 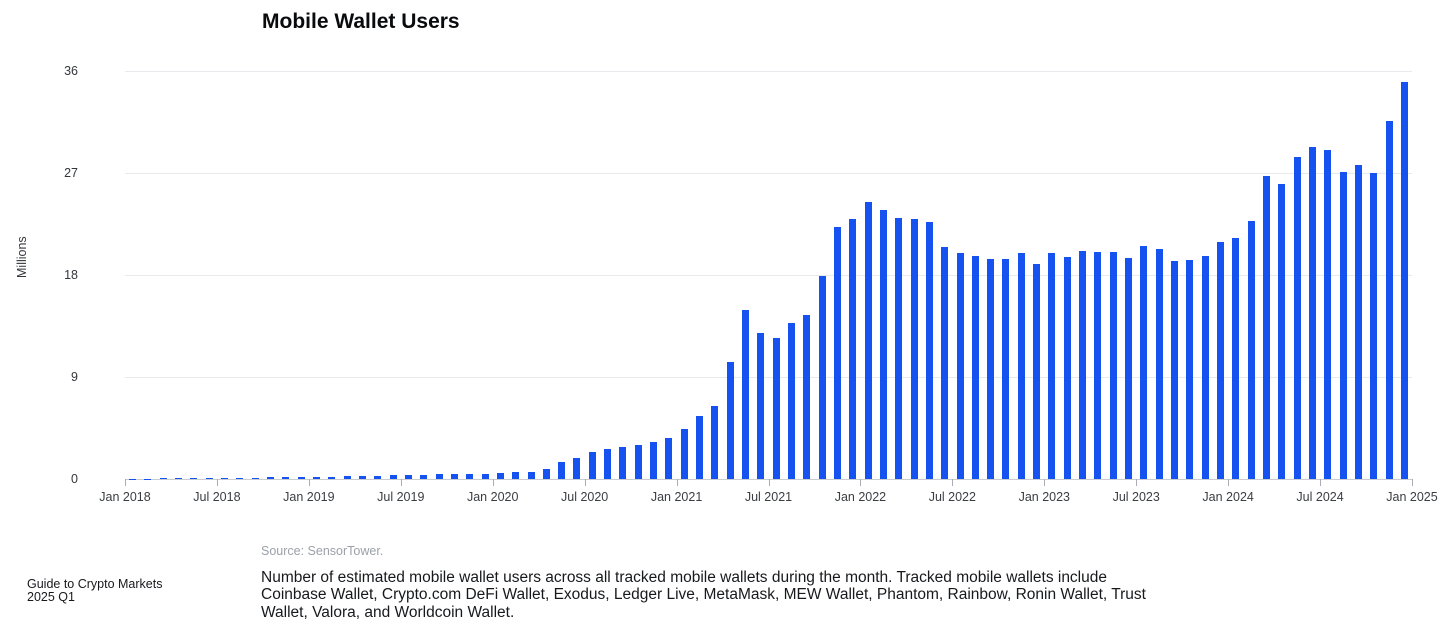 I want to click on bar-dec-2018, so click(x=301, y=477).